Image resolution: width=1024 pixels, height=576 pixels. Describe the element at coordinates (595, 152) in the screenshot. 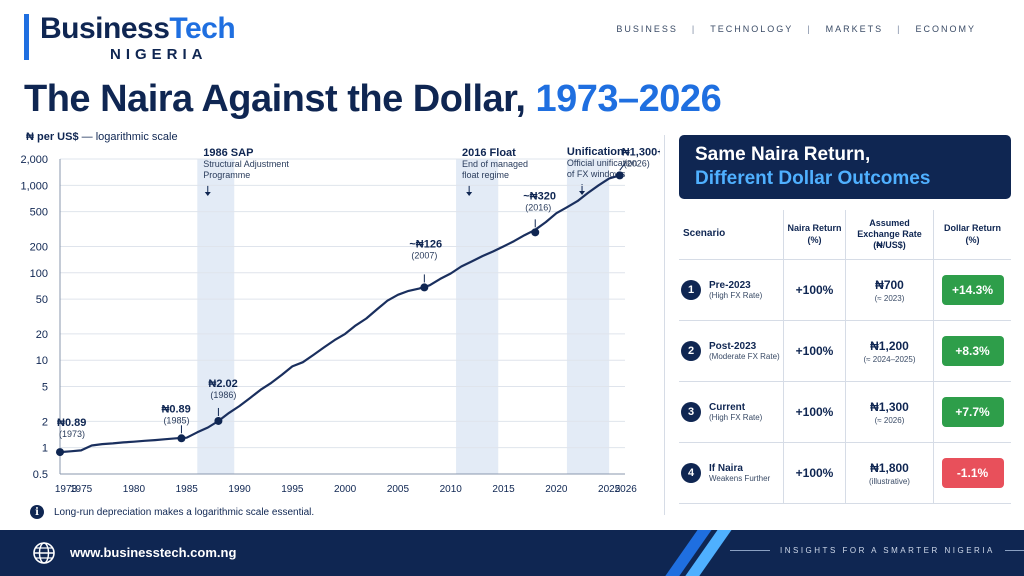

I see `event-band-title: Unification` at that location.